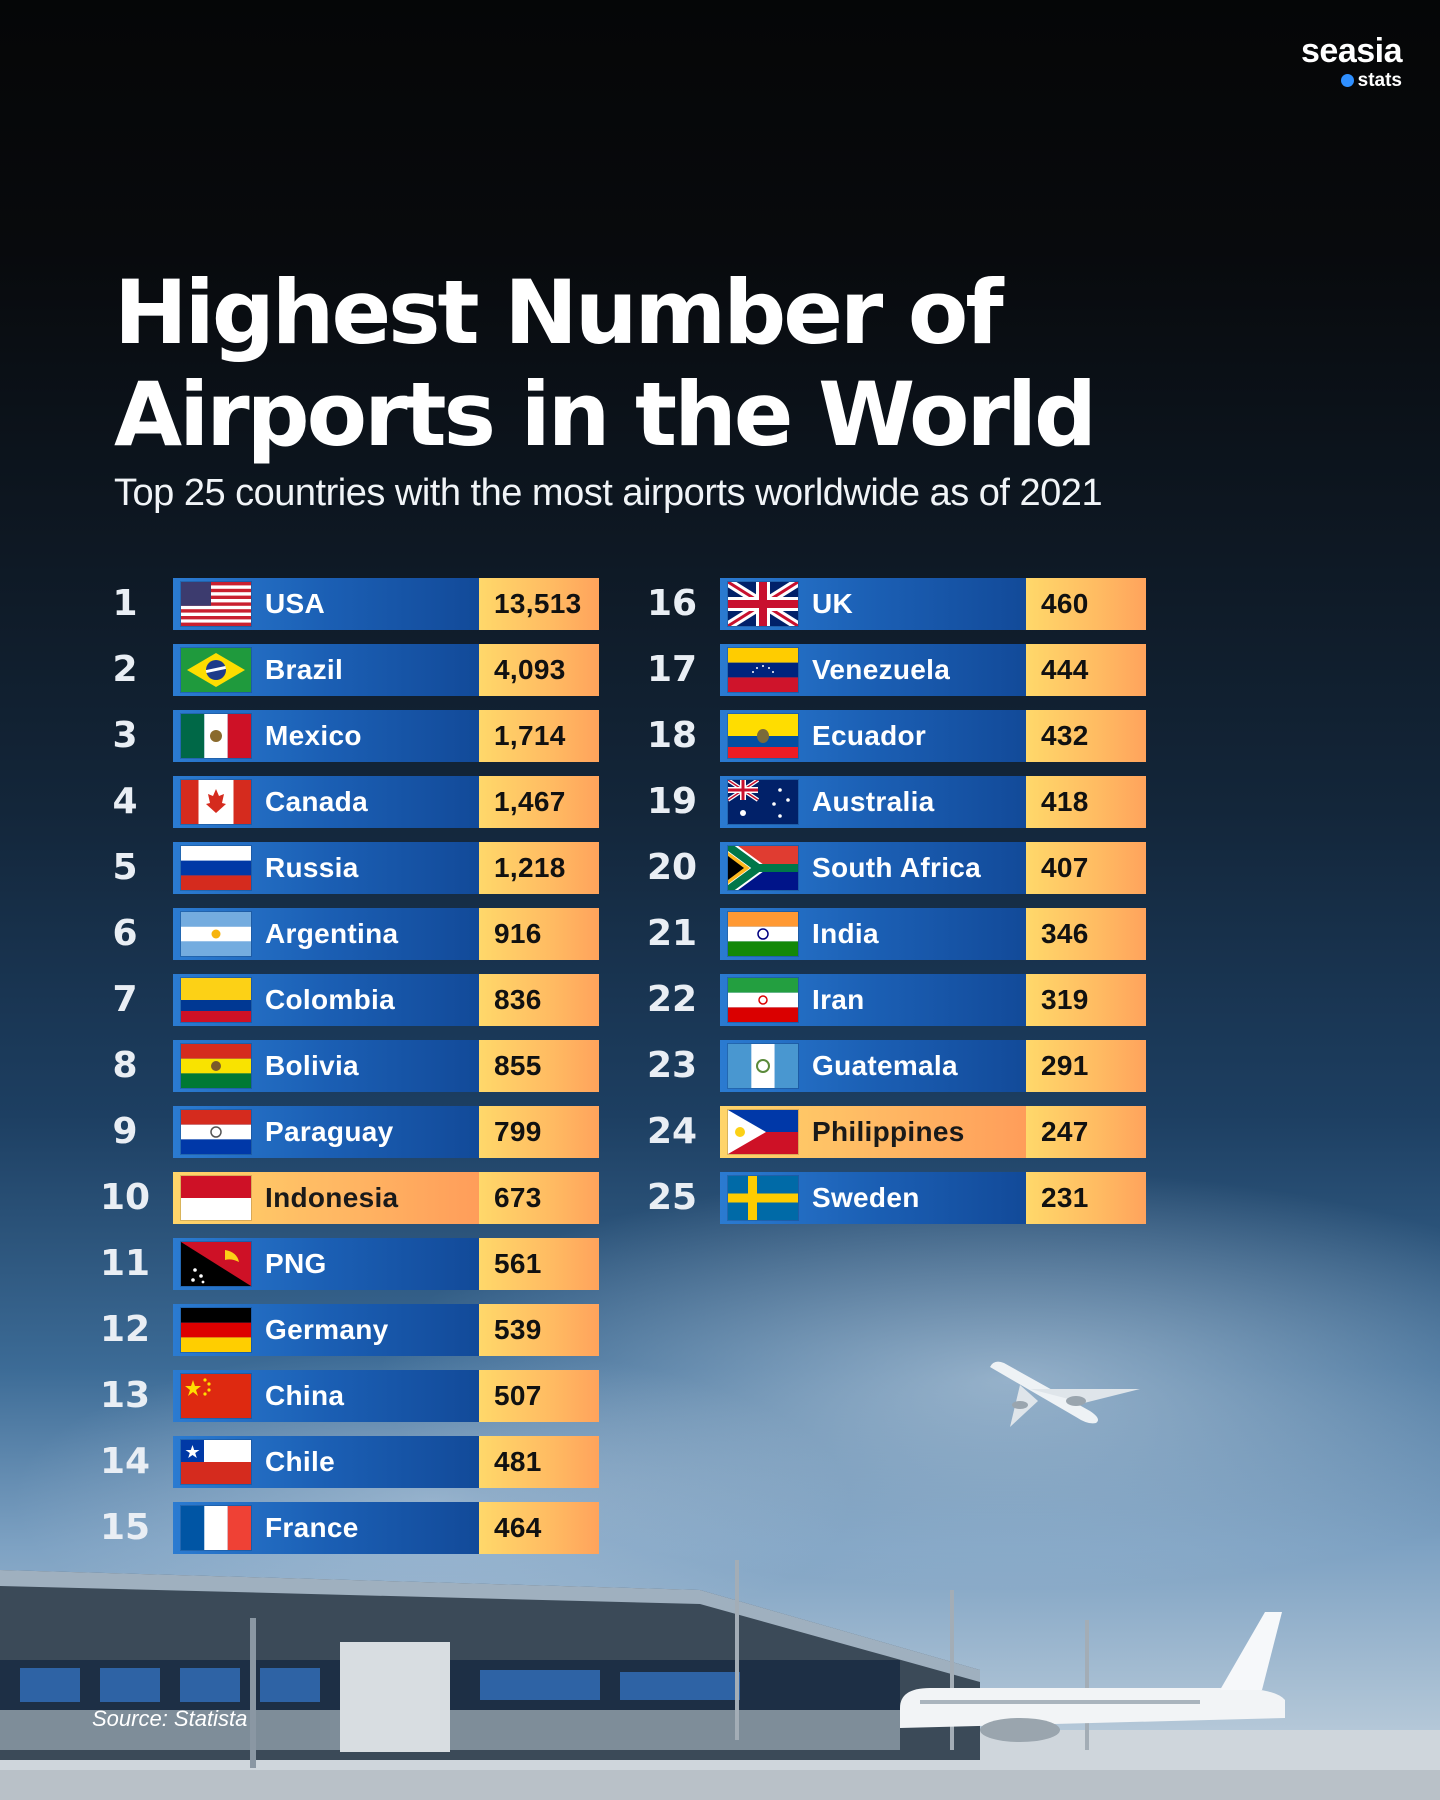 Image resolution: width=1440 pixels, height=1800 pixels. What do you see at coordinates (763, 670) in the screenshot?
I see `venezuela-flag-icon` at bounding box center [763, 670].